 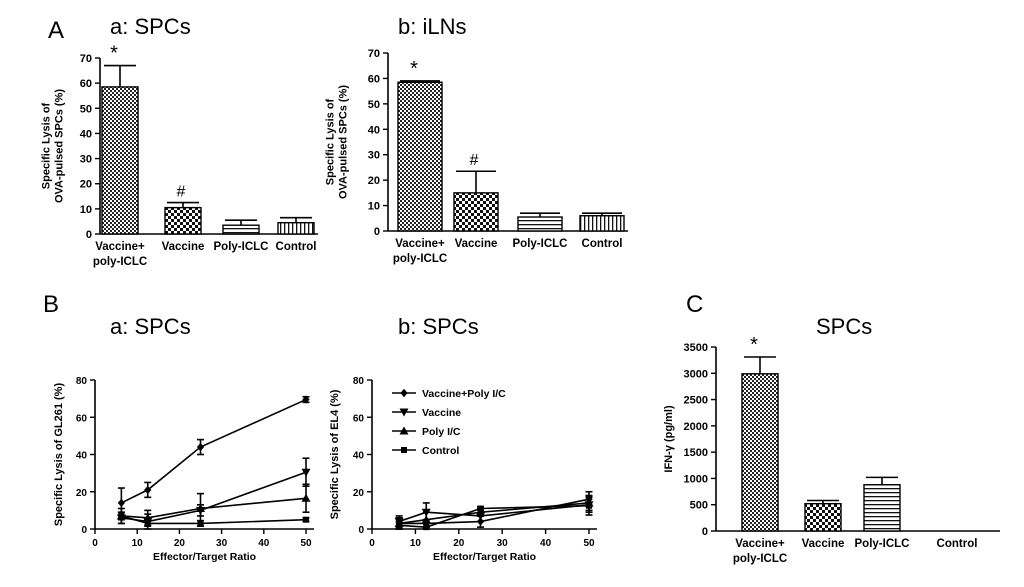 What do you see at coordinates (331, 141) in the screenshot?
I see `chart-ab-y-axis-title-line: Specific Lysis of` at bounding box center [331, 141].